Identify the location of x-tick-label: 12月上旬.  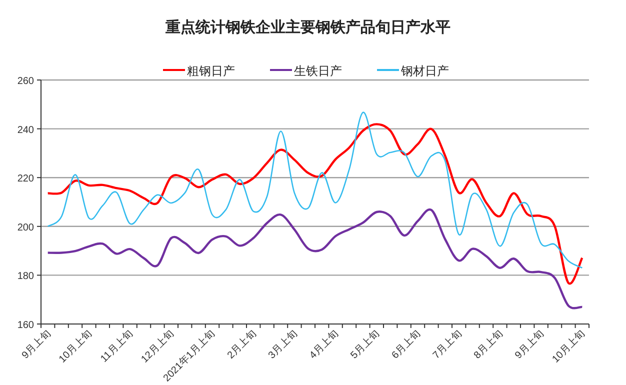
(157, 347).